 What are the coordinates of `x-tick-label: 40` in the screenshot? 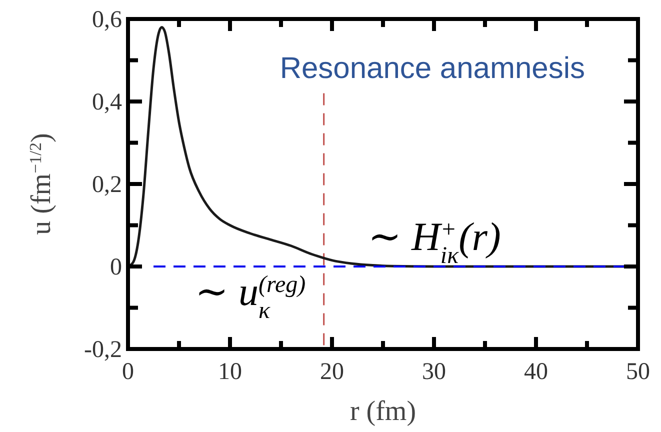 It's located at (536, 372).